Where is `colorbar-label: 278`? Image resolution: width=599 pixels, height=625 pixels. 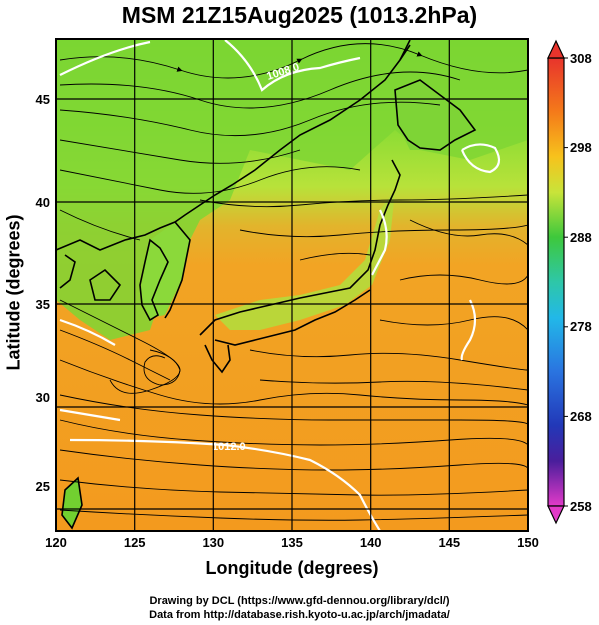 colorbar-label: 278 is located at coordinates (581, 326).